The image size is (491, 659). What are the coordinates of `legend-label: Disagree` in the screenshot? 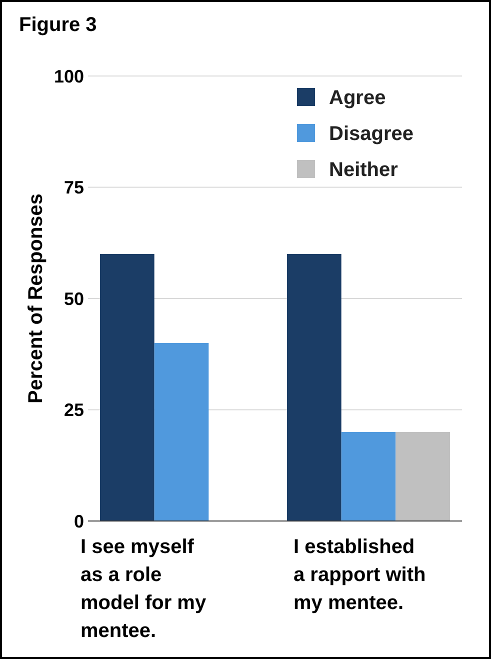 It's located at (371, 134).